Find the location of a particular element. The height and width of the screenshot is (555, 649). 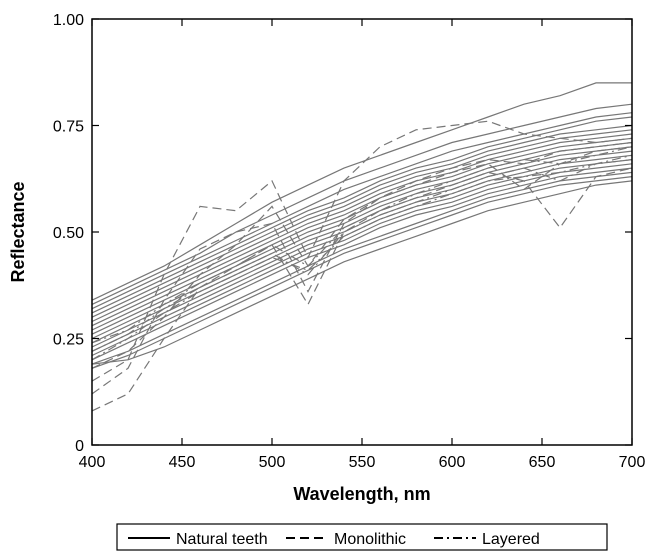

y-tick-label: 0 is located at coordinates (79, 446).